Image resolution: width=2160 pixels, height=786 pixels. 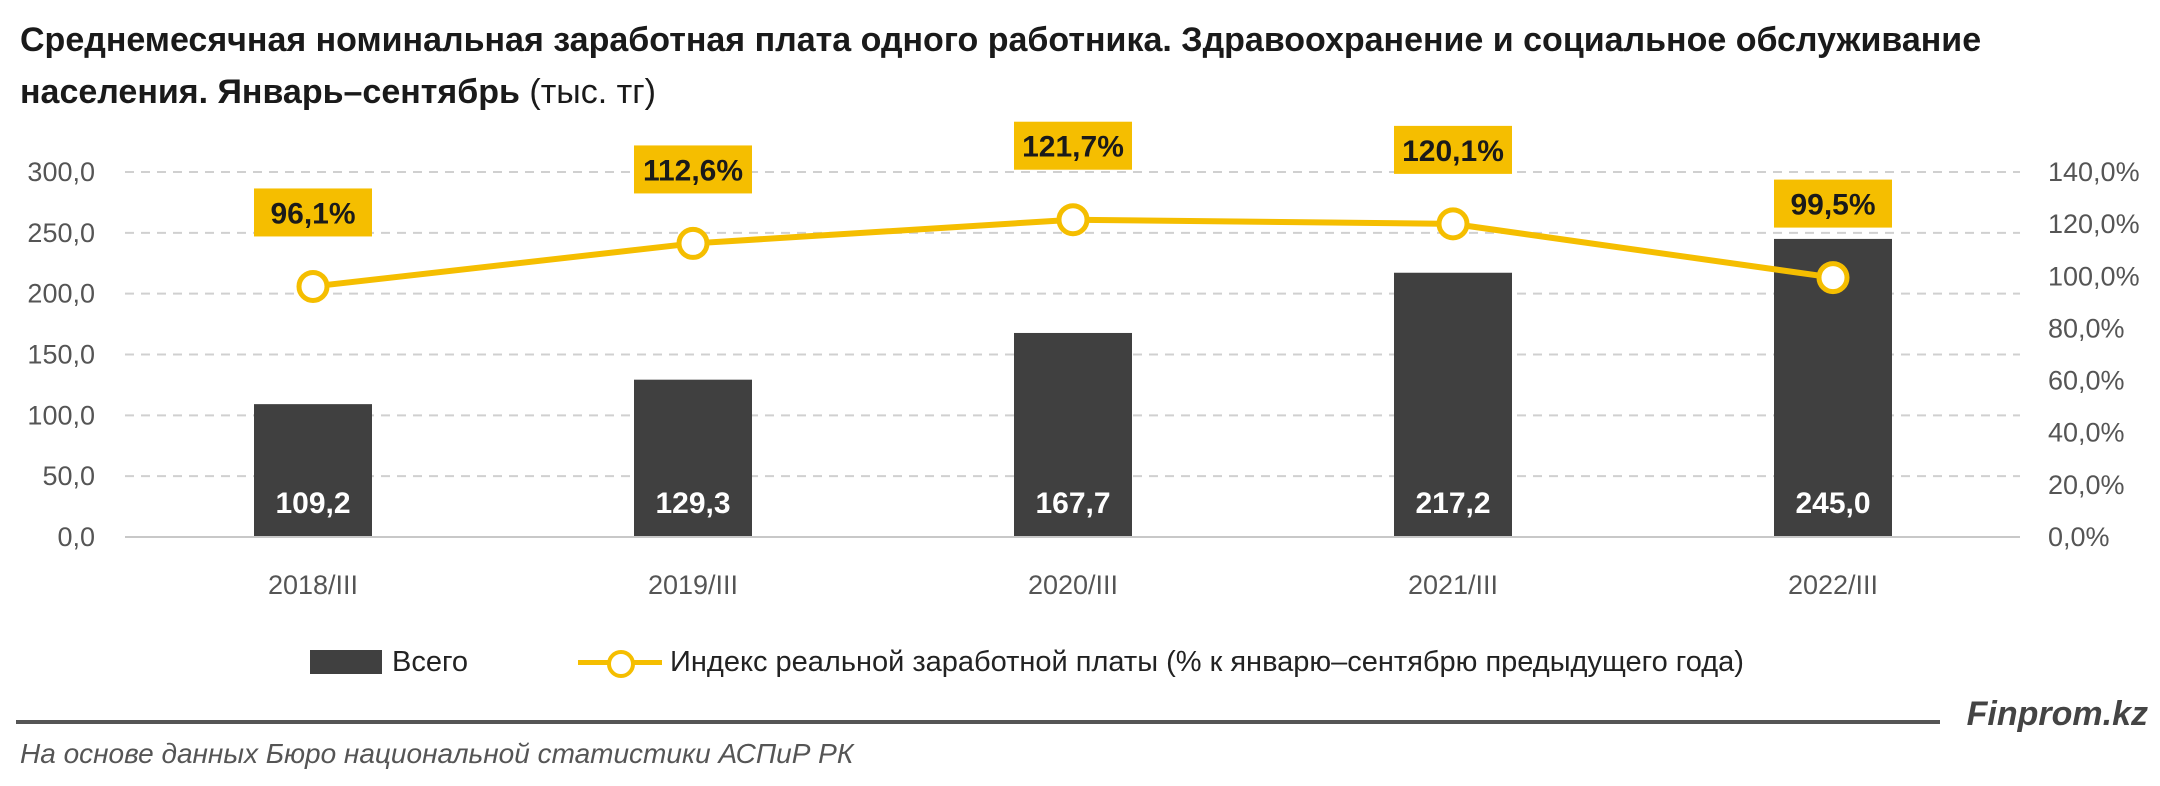 I want to click on x-axis: 2018/III 2019/III 2020/III 2021/III 2022/III, so click(x=1072, y=568).